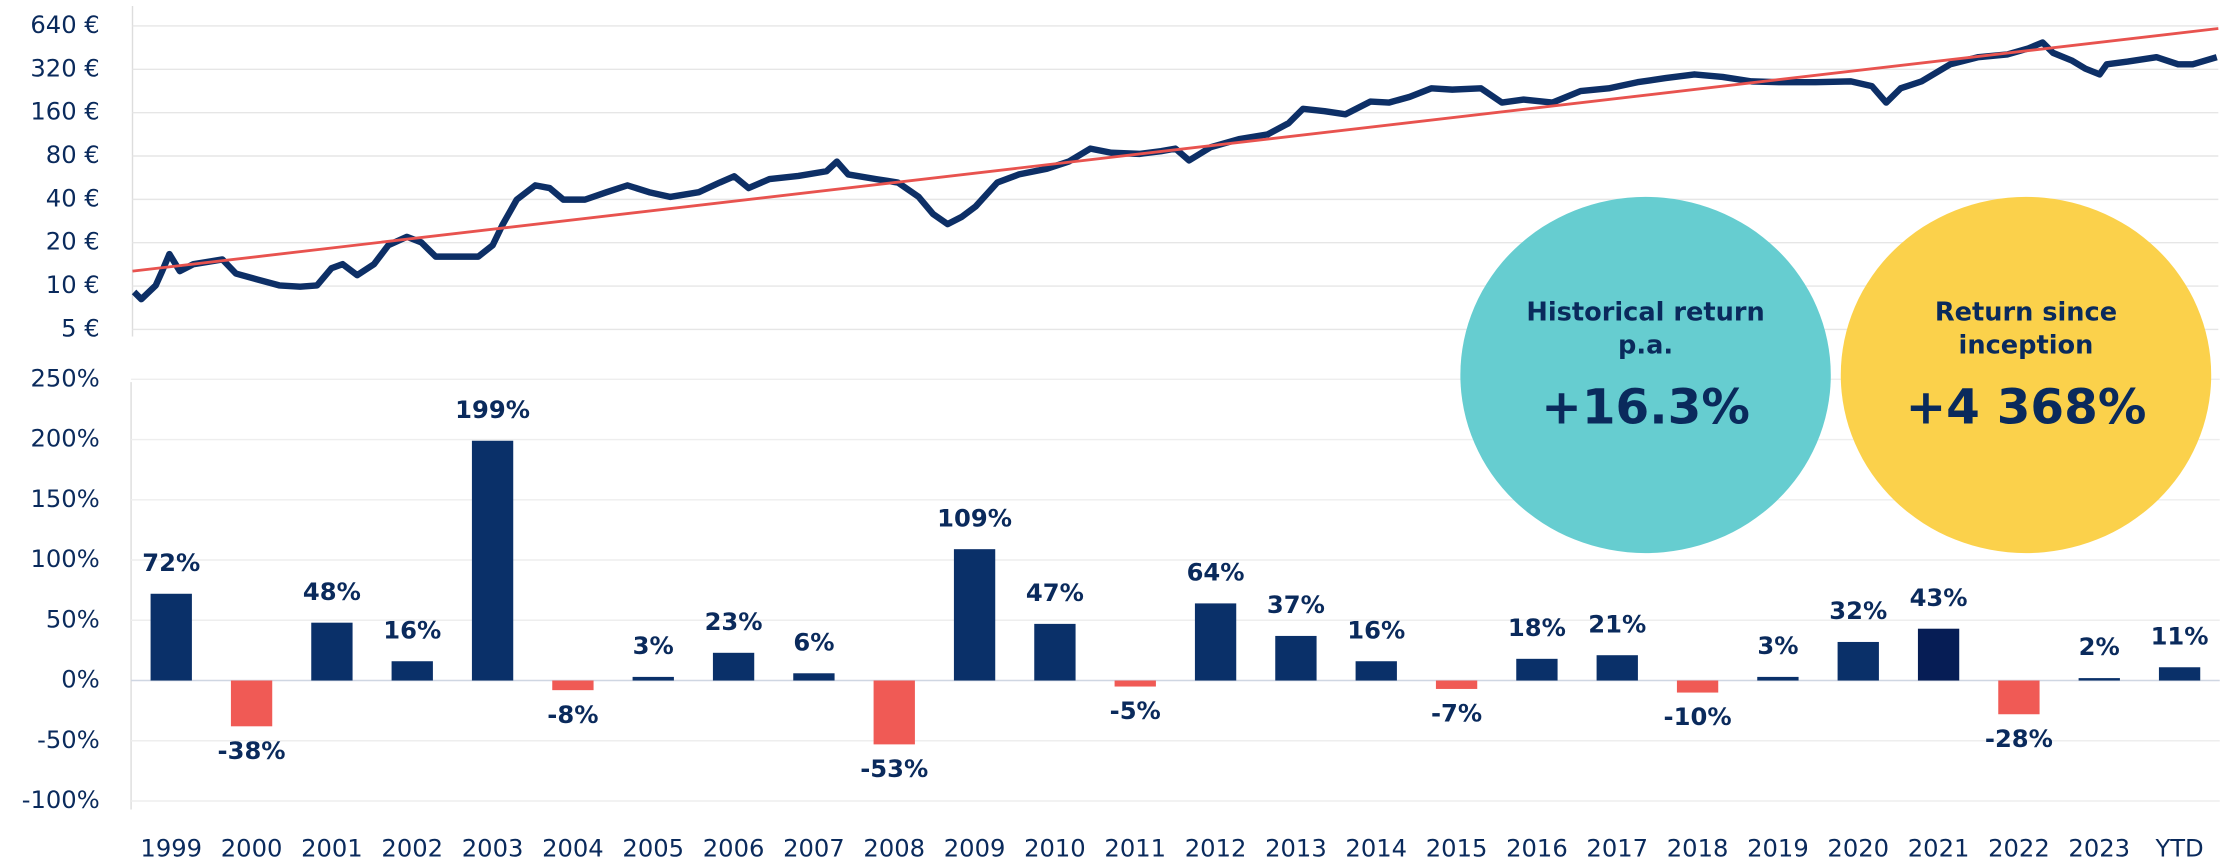 Image resolution: width=2234 pixels, height=864 pixels. I want to click on x-tick-label: YTD, so click(2178, 848).